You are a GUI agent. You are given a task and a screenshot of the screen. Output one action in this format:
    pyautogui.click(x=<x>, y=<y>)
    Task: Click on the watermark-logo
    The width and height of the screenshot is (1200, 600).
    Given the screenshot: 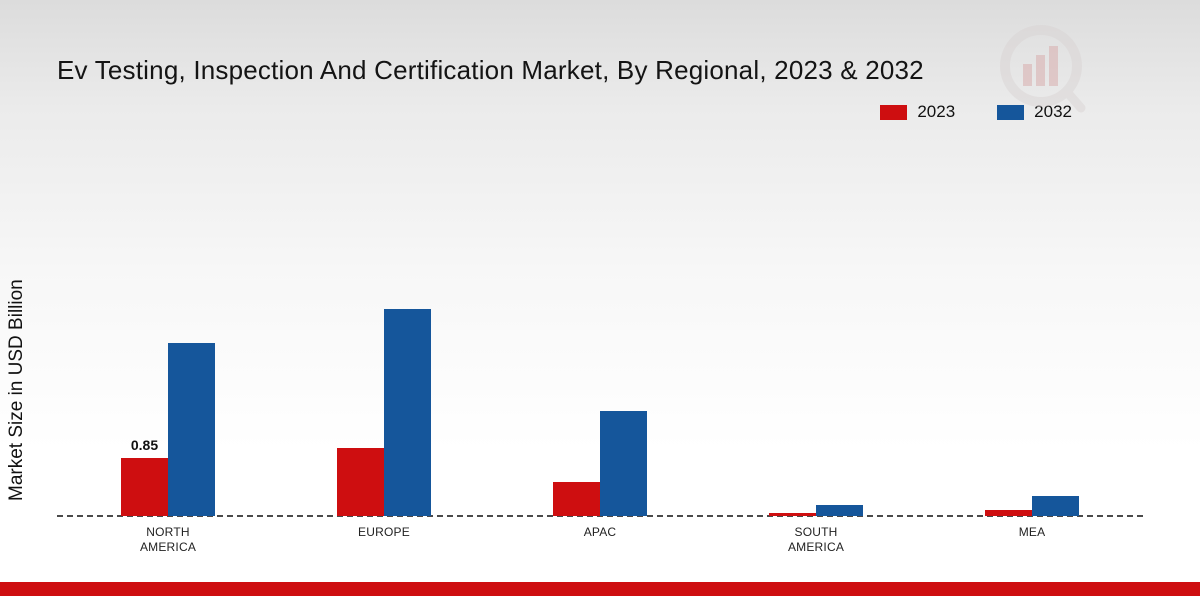 What is the action you would take?
    pyautogui.click(x=1043, y=69)
    